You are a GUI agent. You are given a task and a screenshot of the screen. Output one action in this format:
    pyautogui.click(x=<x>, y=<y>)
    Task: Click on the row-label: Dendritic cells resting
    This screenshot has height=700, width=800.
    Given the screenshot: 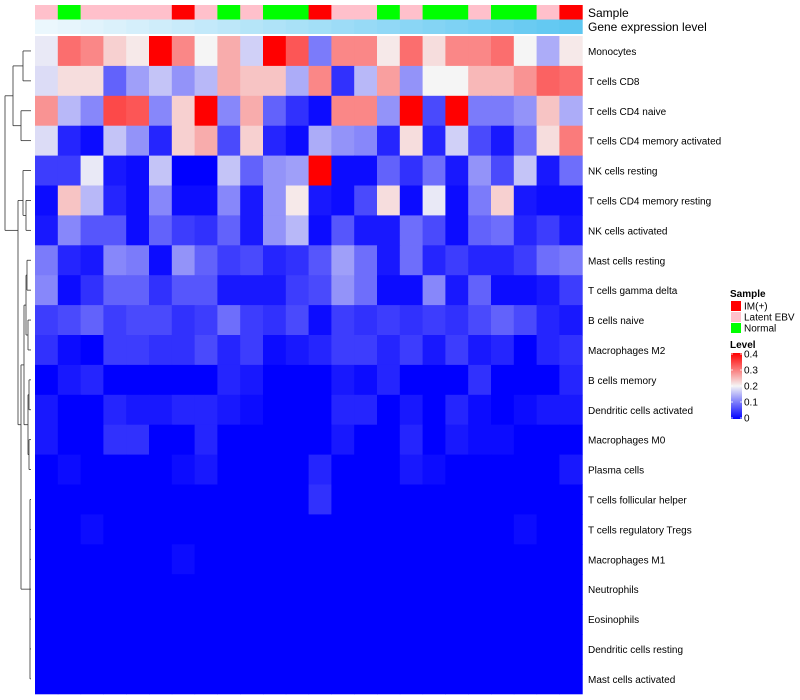 What is the action you would take?
    pyautogui.click(x=635, y=650)
    